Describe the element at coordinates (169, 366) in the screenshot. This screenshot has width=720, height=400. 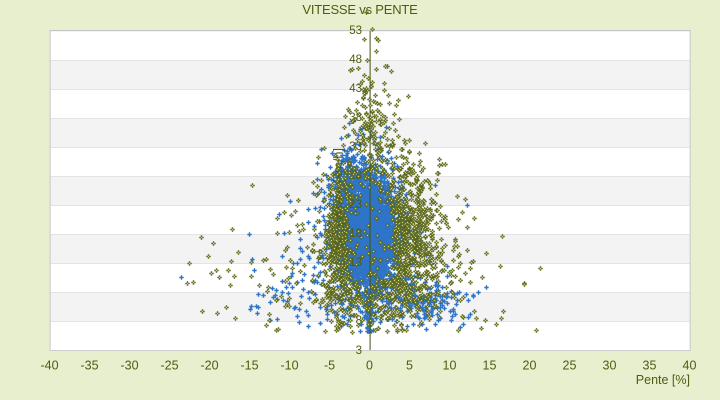
I see `svg-text: -25` at that location.